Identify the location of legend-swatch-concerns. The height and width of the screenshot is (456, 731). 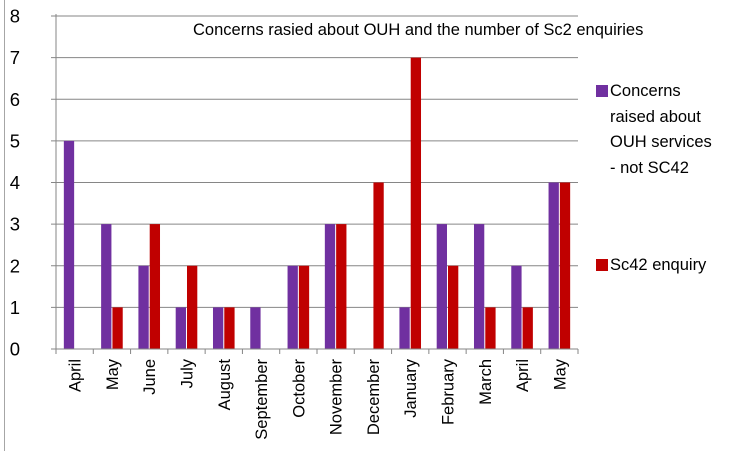
(602, 91).